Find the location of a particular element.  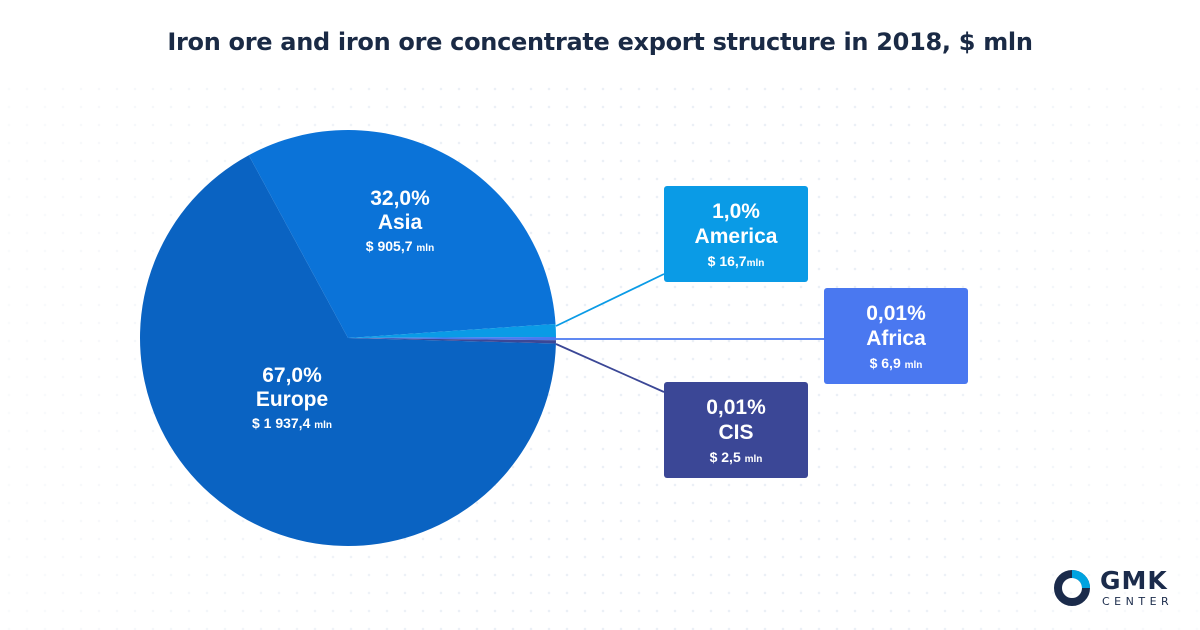

callout-unit-africa: mln is located at coordinates (914, 365).